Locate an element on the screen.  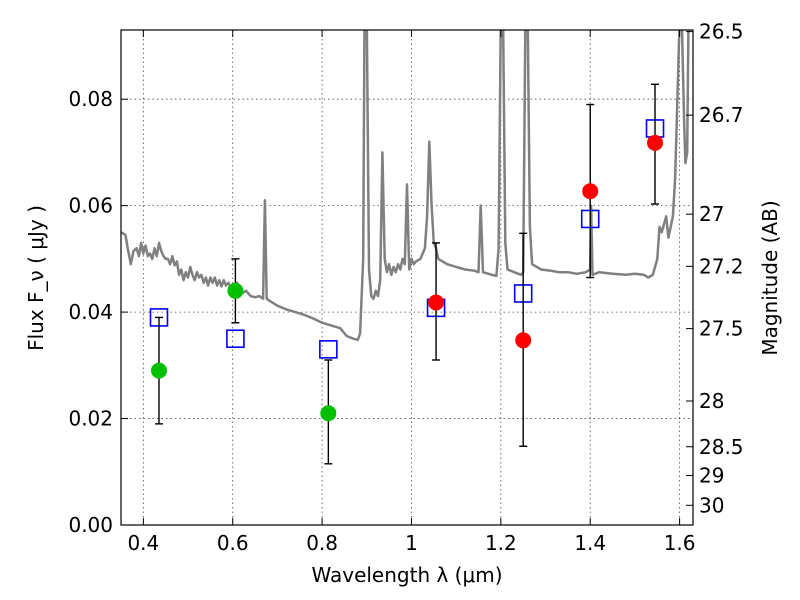
right-tick-label: 27.2 is located at coordinates (721, 266).